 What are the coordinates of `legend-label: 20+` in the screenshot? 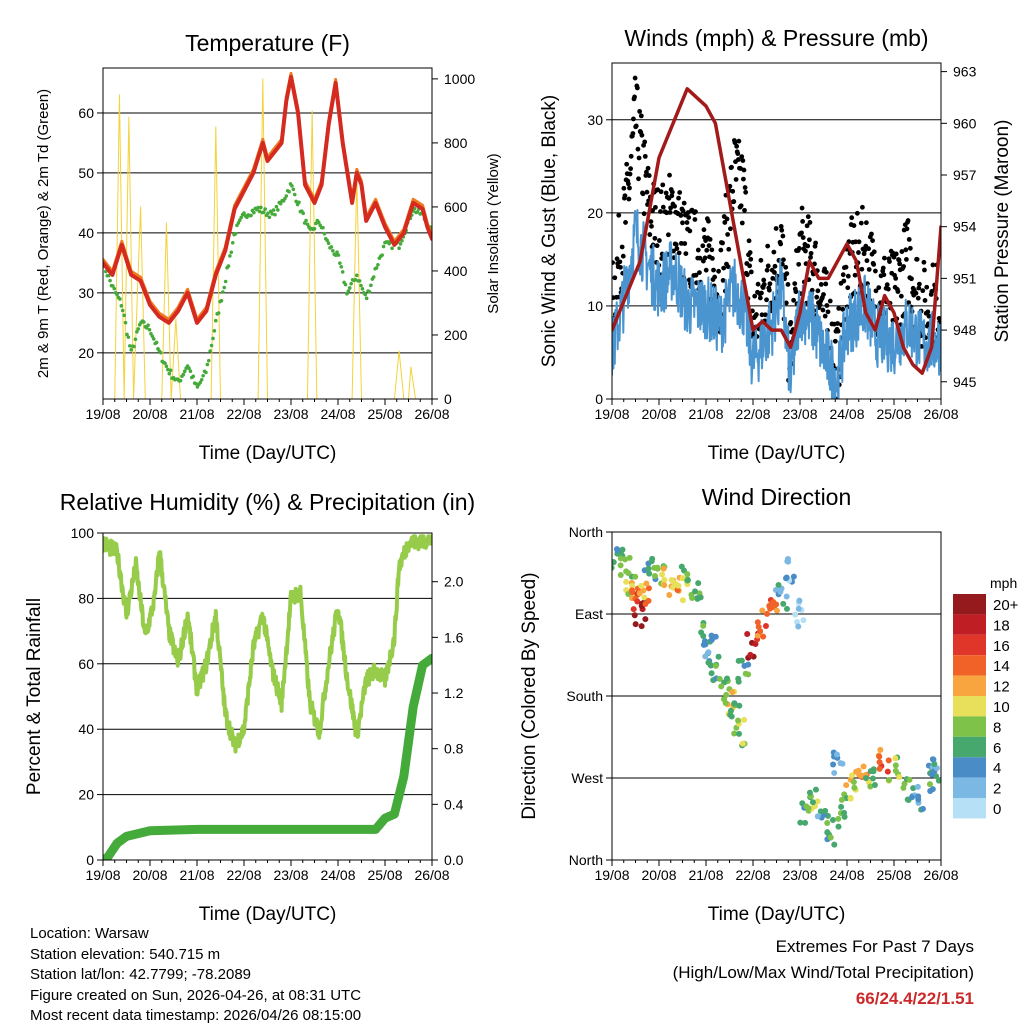 It's located at (1006, 605).